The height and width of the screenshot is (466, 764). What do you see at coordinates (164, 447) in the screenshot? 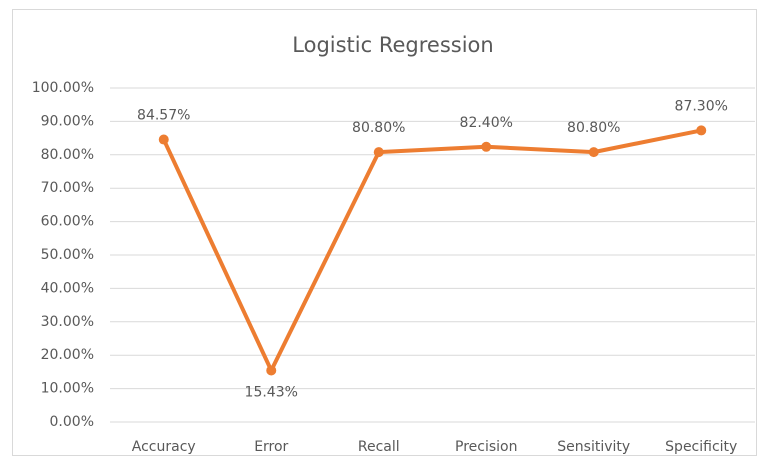
I see `x-tick-label: Accuracy` at bounding box center [164, 447].